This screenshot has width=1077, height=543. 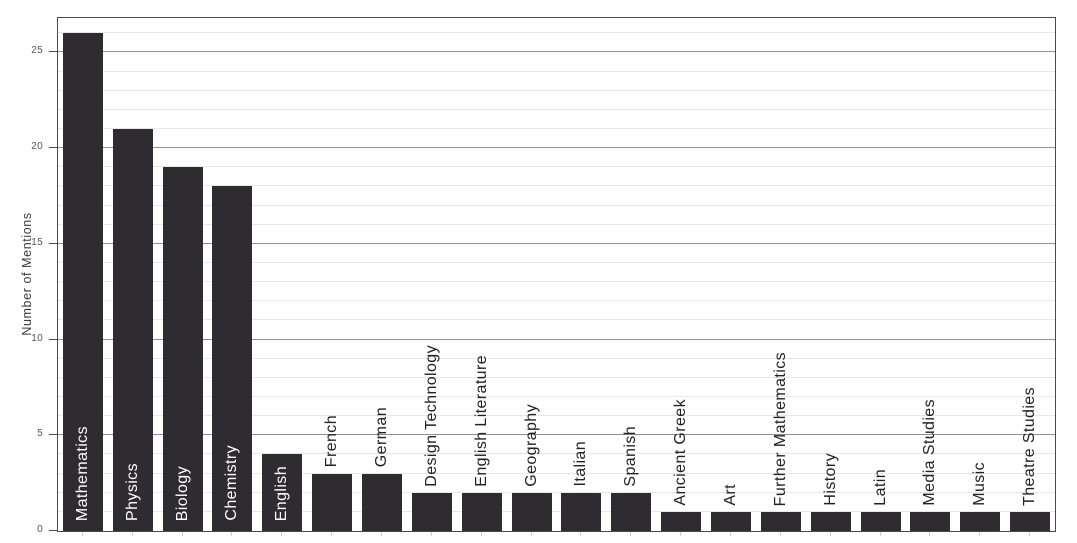 I want to click on bar-label: Chemistry, so click(x=232, y=483).